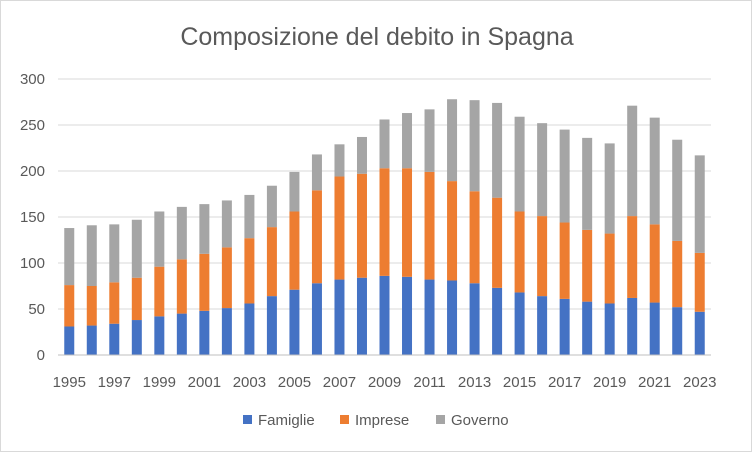  Describe the element at coordinates (136, 337) in the screenshot. I see `bar-famiglie-1998` at that location.